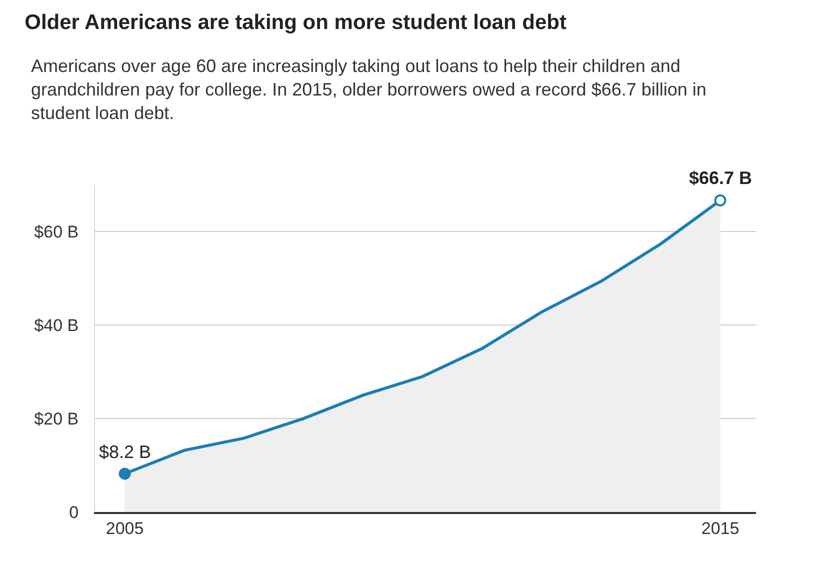 The image size is (821, 562). Describe the element at coordinates (56, 232) in the screenshot. I see `y-tick-label: $60 B` at that location.